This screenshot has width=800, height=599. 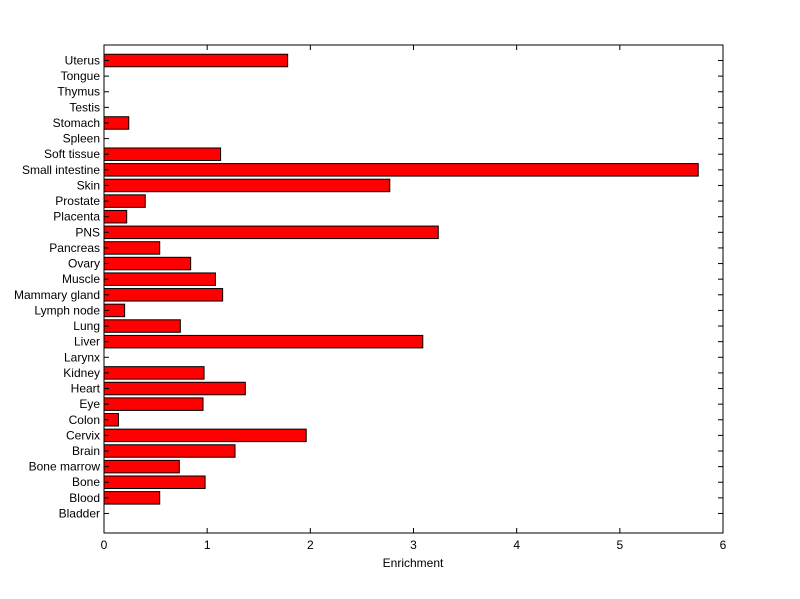 I want to click on bar-muscle, so click(x=159, y=279).